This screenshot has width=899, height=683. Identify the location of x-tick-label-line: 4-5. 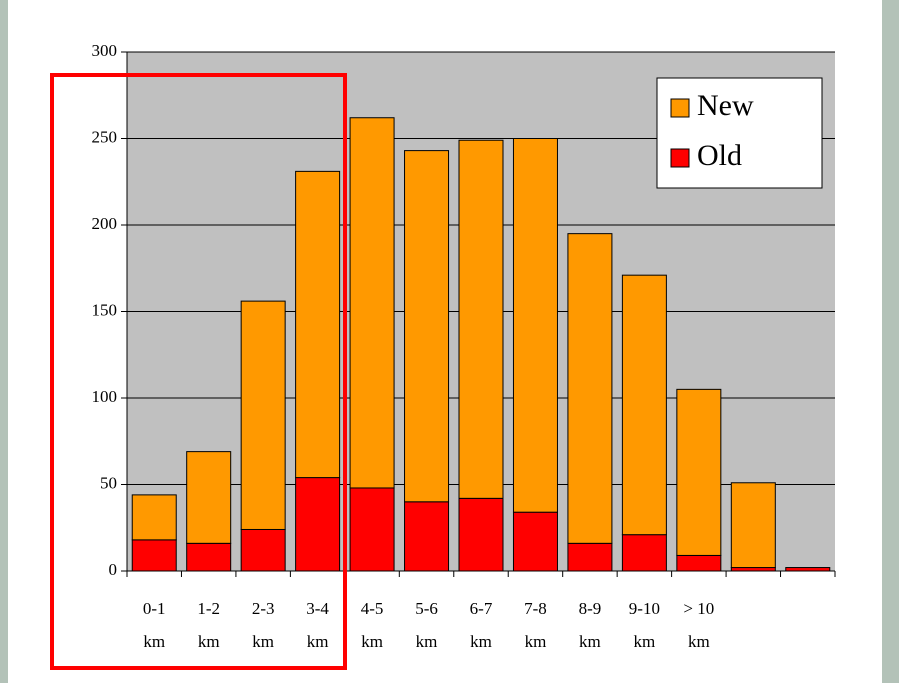
(372, 608).